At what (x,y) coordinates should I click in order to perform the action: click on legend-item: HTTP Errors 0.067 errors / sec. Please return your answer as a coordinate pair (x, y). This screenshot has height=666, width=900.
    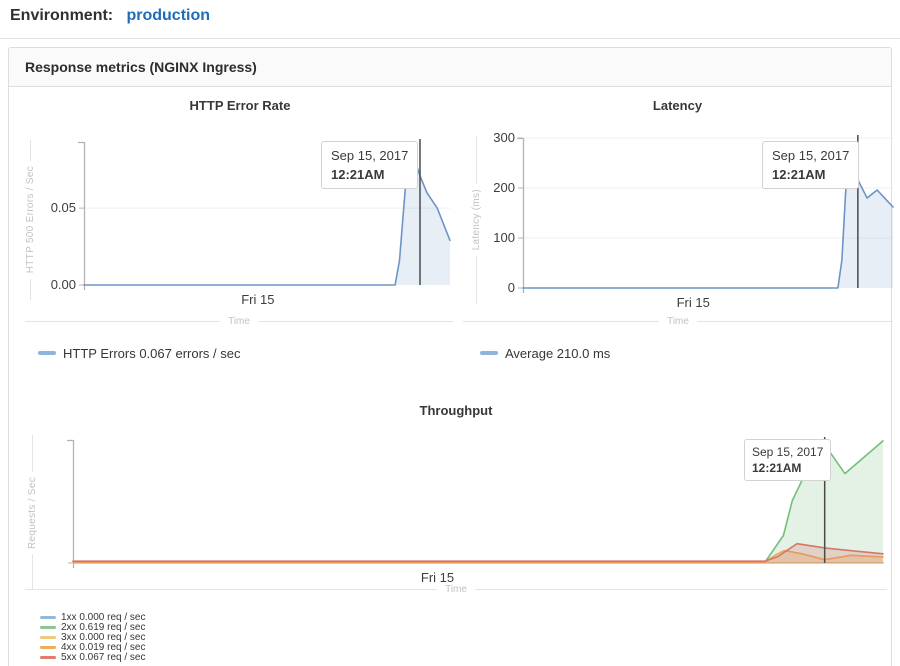
    Looking at the image, I should click on (139, 353).